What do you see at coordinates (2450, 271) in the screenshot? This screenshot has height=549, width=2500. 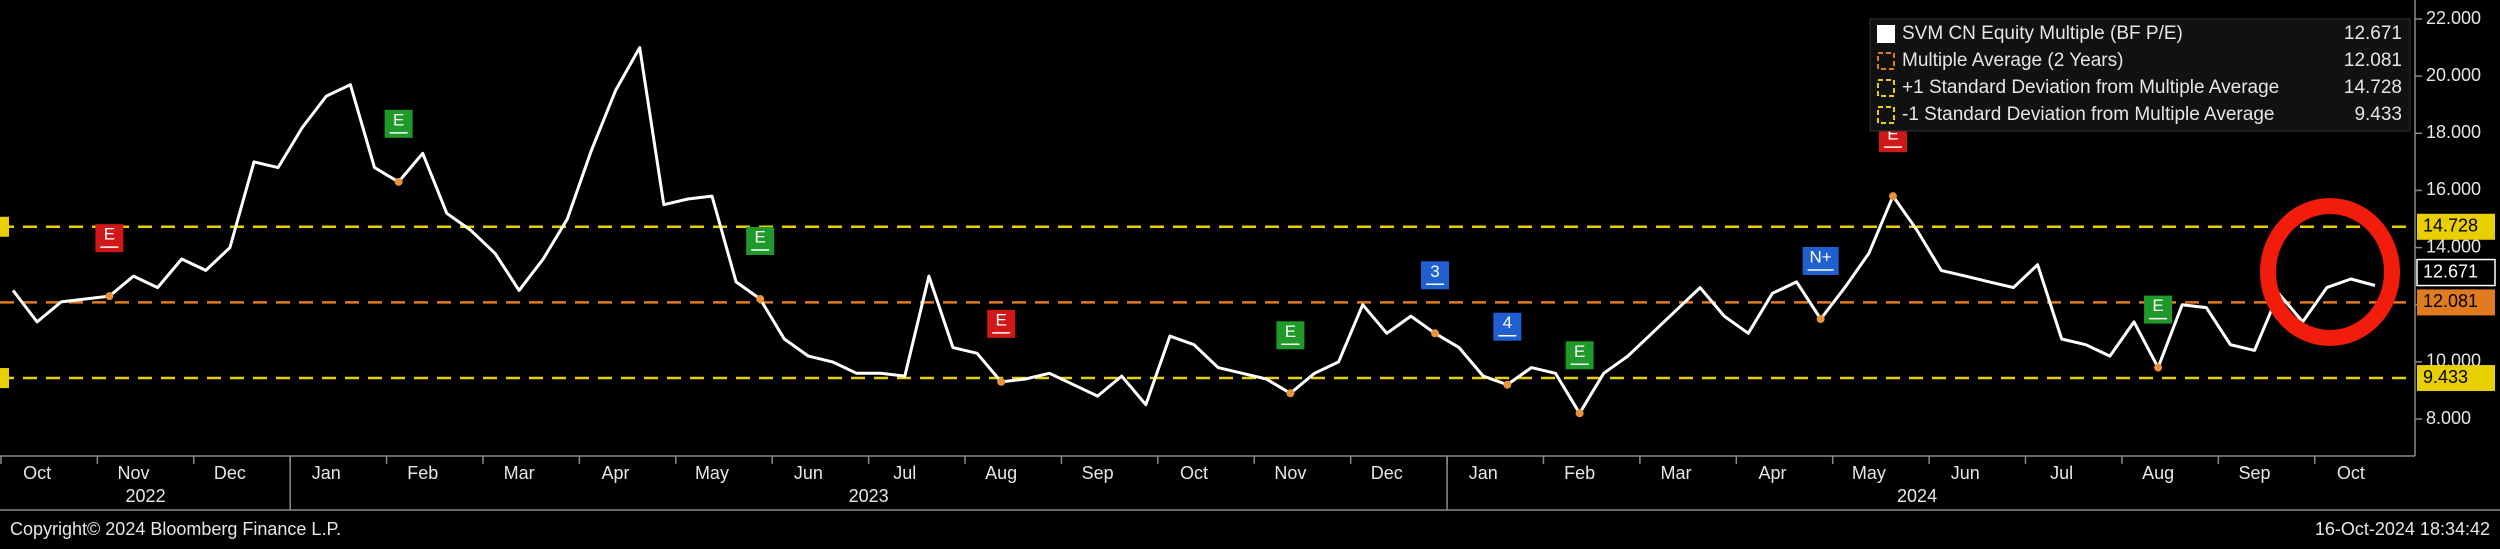 I see `badge-last: 12.671` at bounding box center [2450, 271].